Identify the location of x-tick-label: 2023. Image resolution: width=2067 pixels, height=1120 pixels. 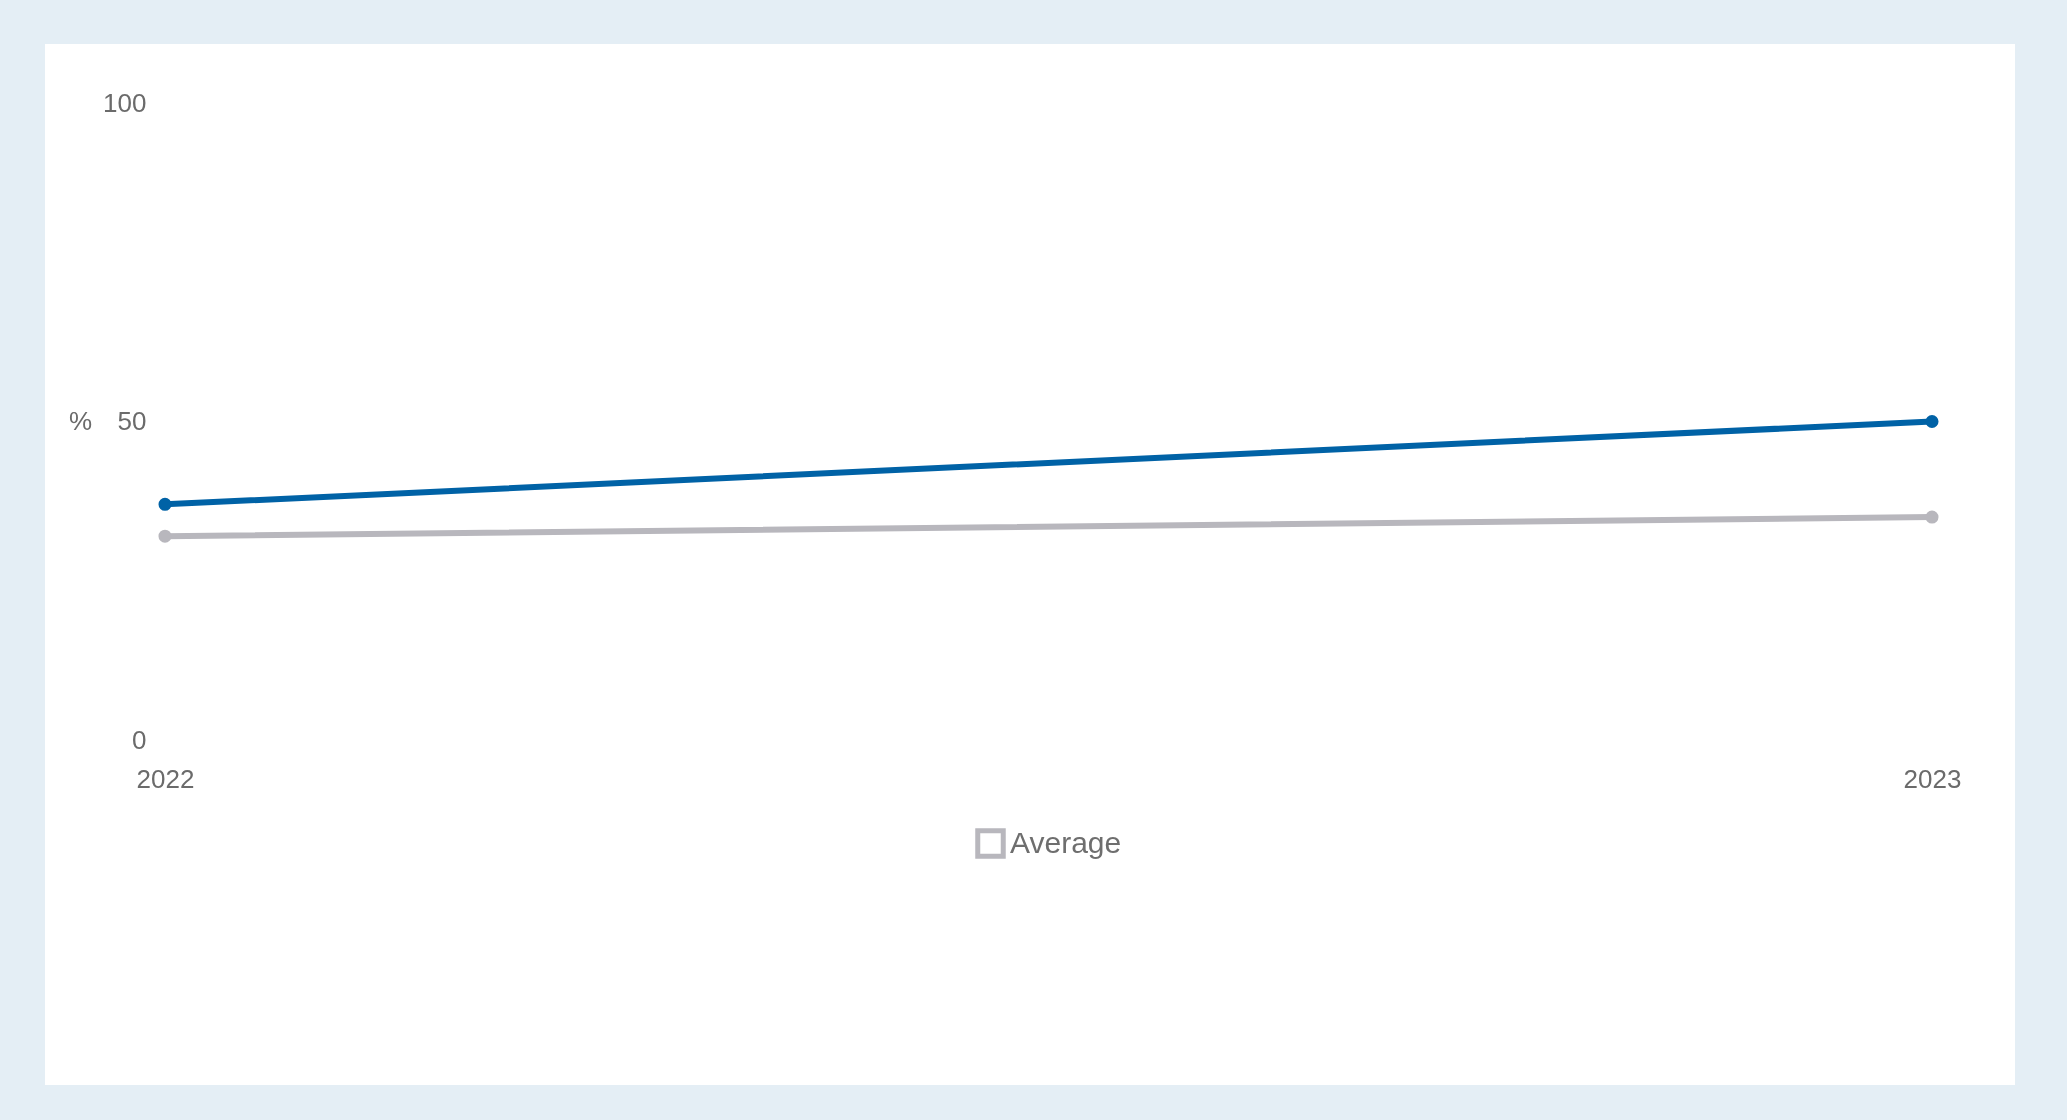
(1932, 778).